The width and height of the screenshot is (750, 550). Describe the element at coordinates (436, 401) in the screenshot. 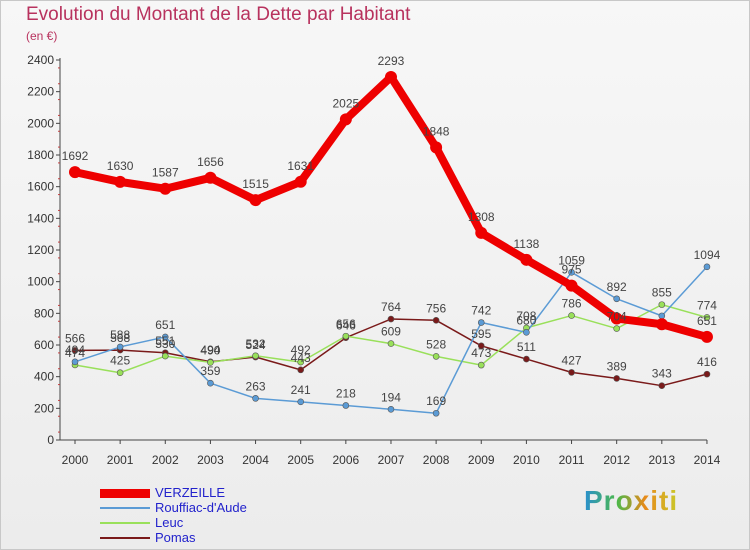

I see `data-label: 169` at that location.